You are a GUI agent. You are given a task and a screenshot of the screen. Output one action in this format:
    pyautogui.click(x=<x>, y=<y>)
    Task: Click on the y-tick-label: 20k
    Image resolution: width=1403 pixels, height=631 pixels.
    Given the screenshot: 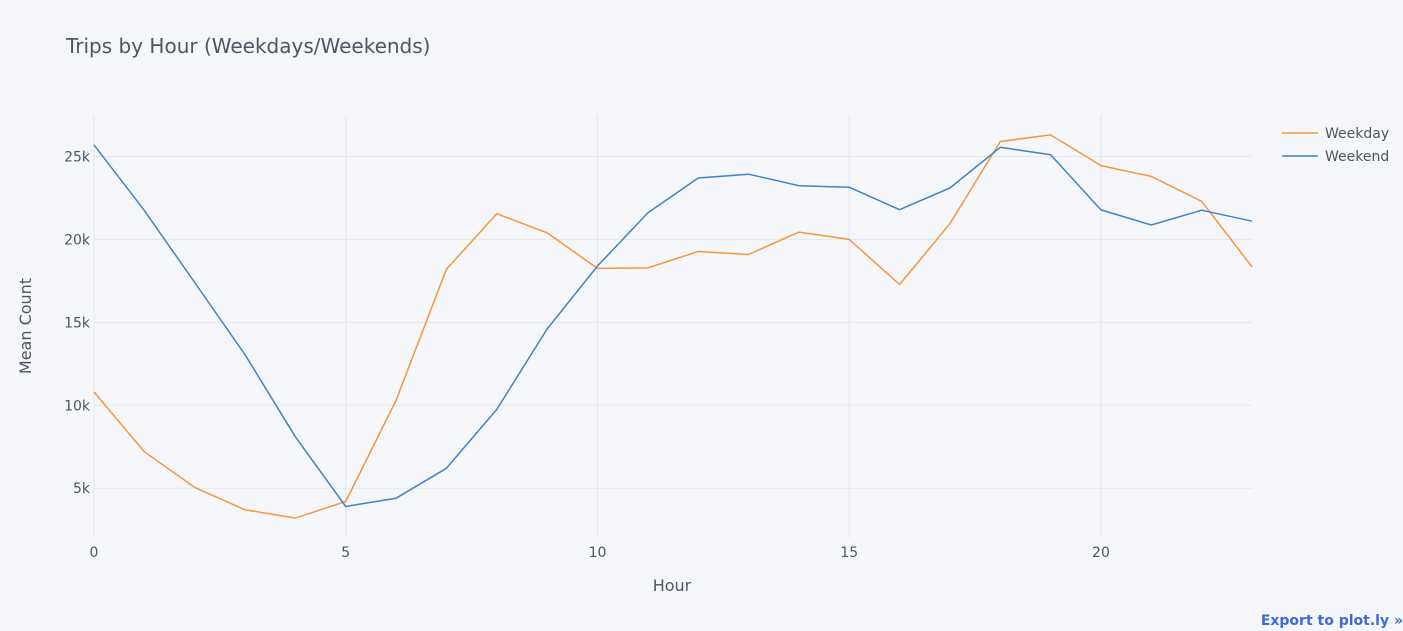 What is the action you would take?
    pyautogui.click(x=77, y=240)
    